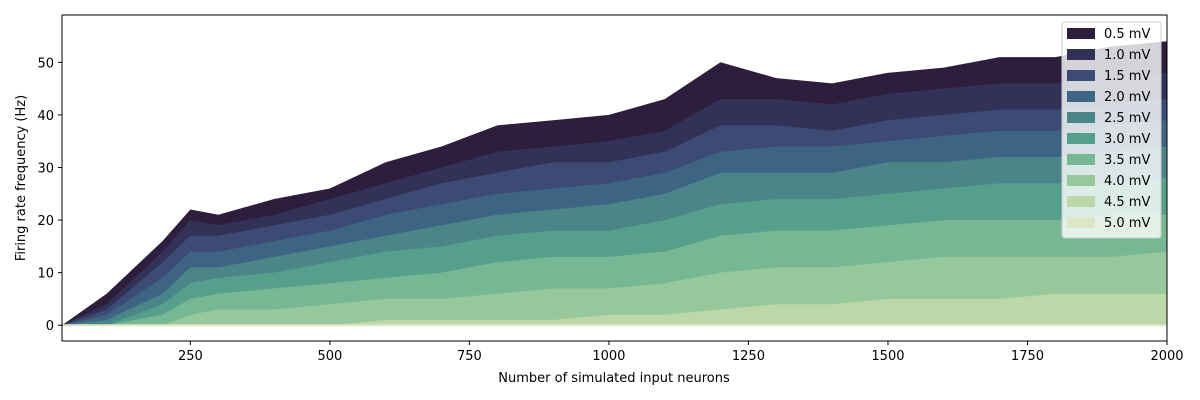  What do you see at coordinates (1127, 181) in the screenshot?
I see `legend-label: 4.0 mV` at bounding box center [1127, 181].